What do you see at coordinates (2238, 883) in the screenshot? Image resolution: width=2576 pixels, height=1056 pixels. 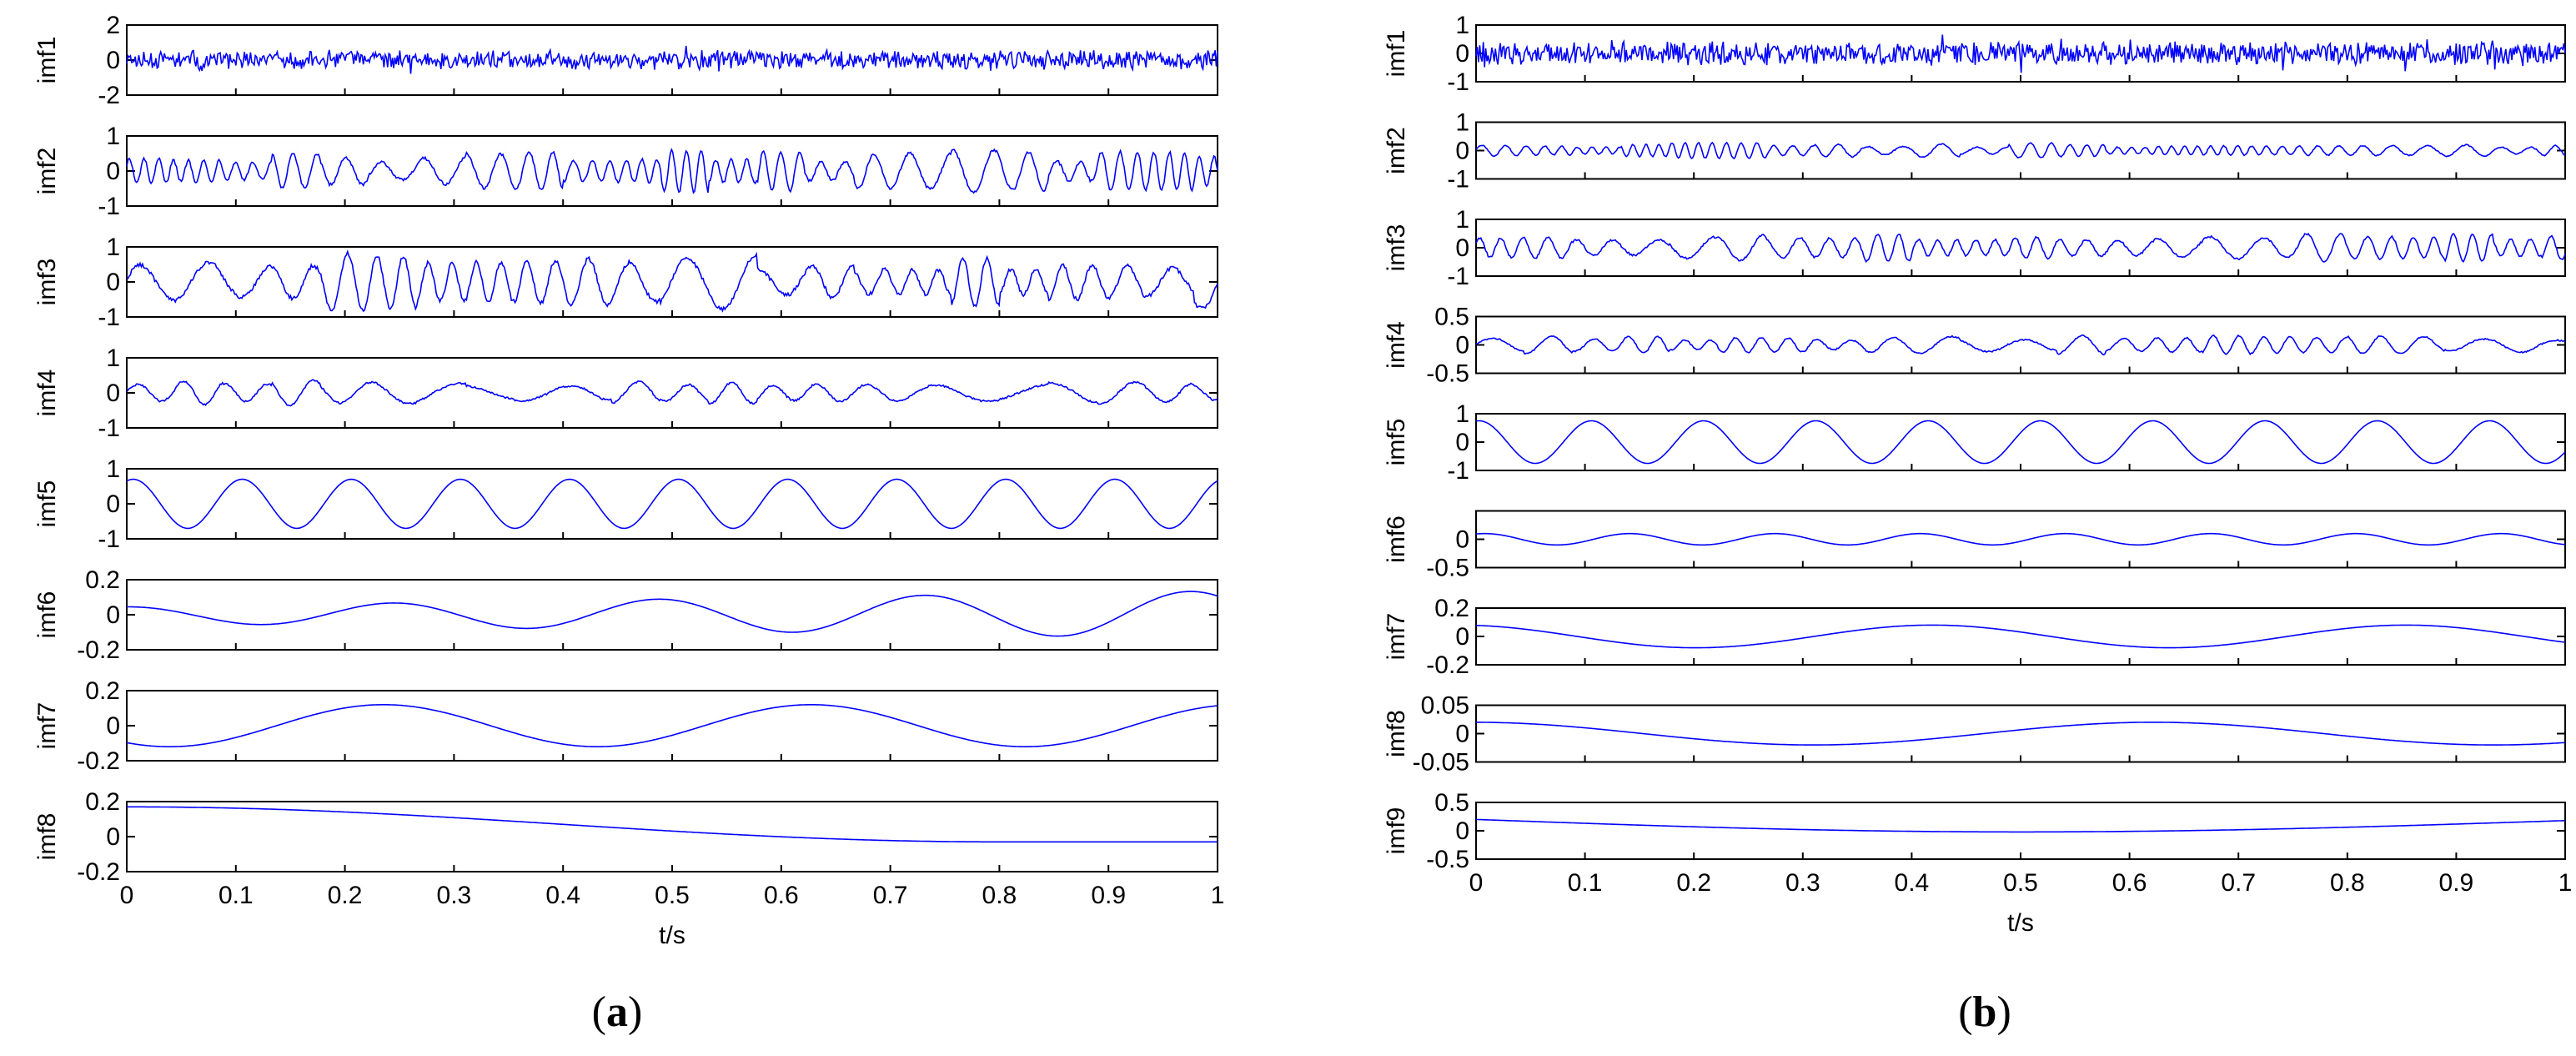 I see `xtick-label: 0.7` at bounding box center [2238, 883].